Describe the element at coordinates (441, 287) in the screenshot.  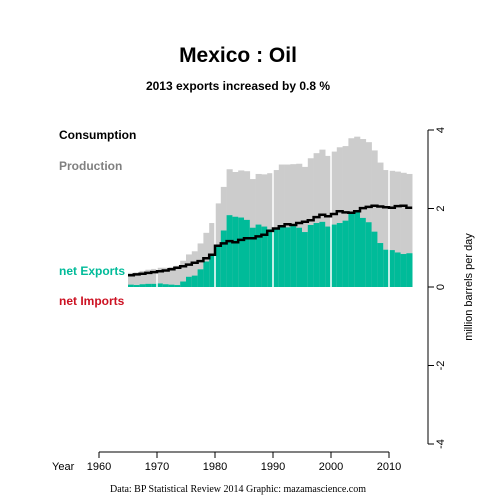
I see `y-tick-label: 0` at that location.